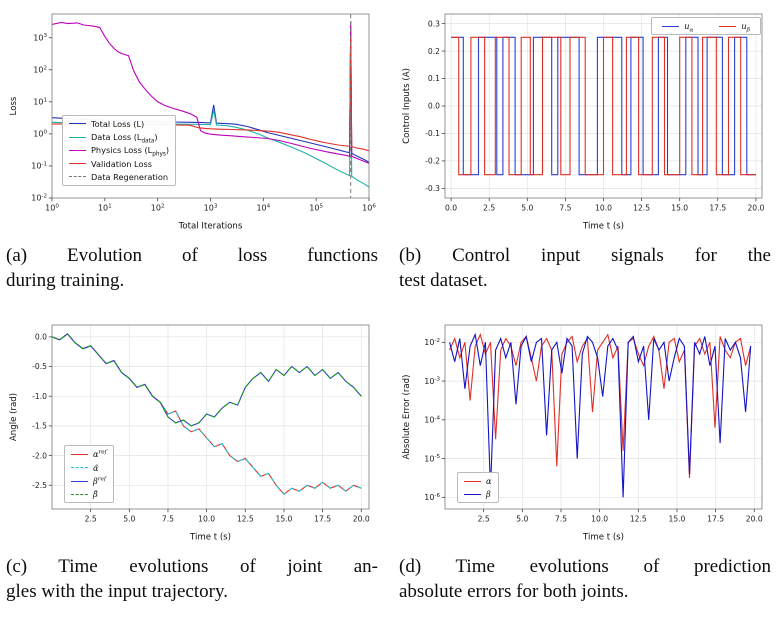  Describe the element at coordinates (211, 207) in the screenshot. I see `svg-text: 103` at that location.